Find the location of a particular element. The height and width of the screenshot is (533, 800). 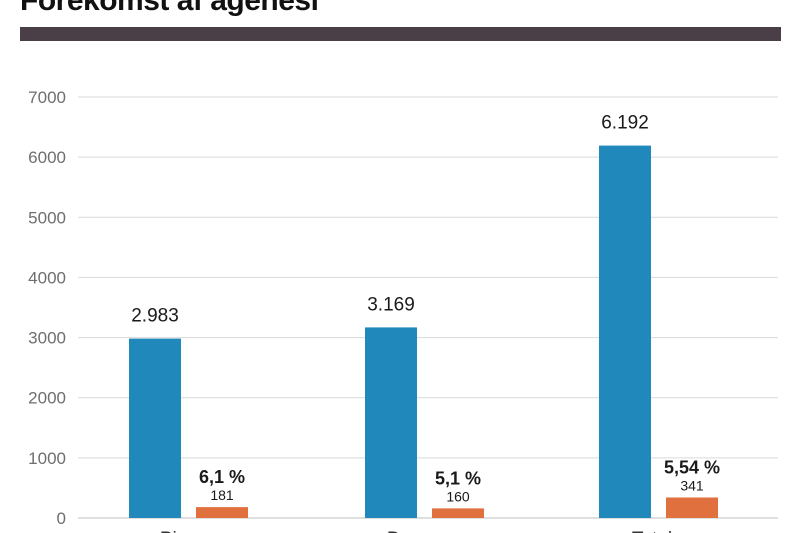

y-tick-label: 3000 is located at coordinates (47, 338).